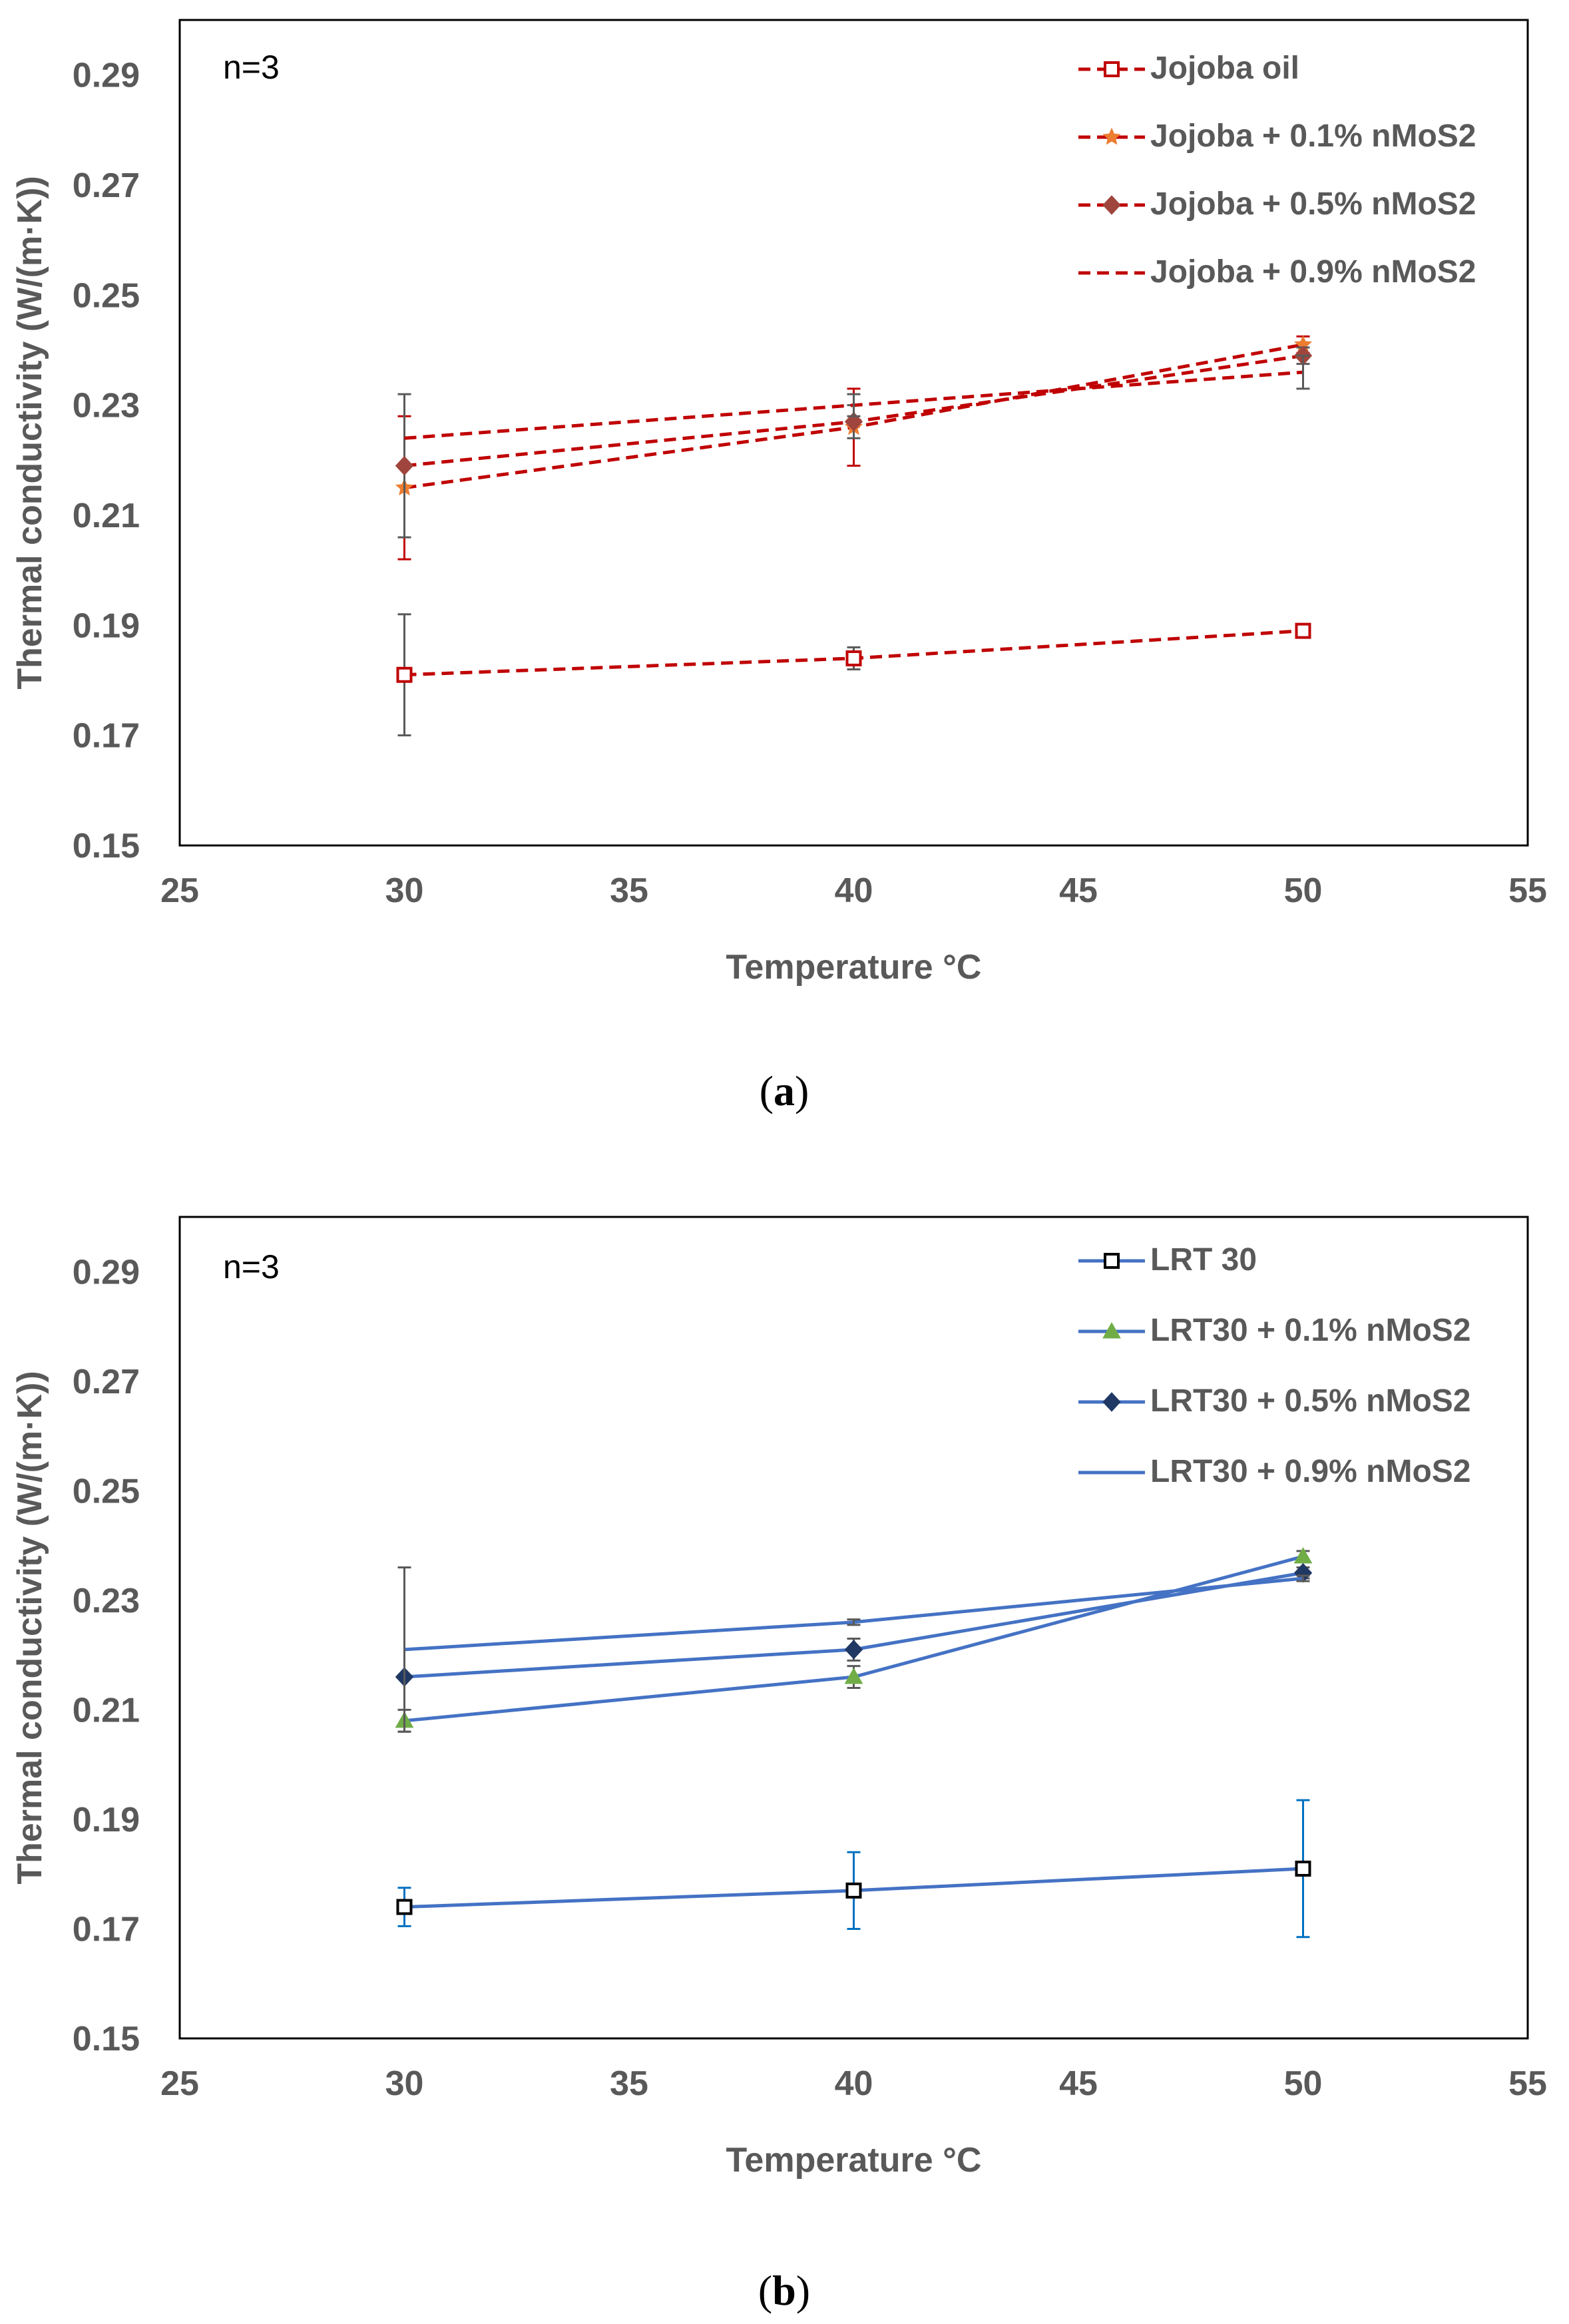  What do you see at coordinates (1313, 272) in the screenshot?
I see `legend-label: Jojoba + 0.9% nMoS2` at bounding box center [1313, 272].